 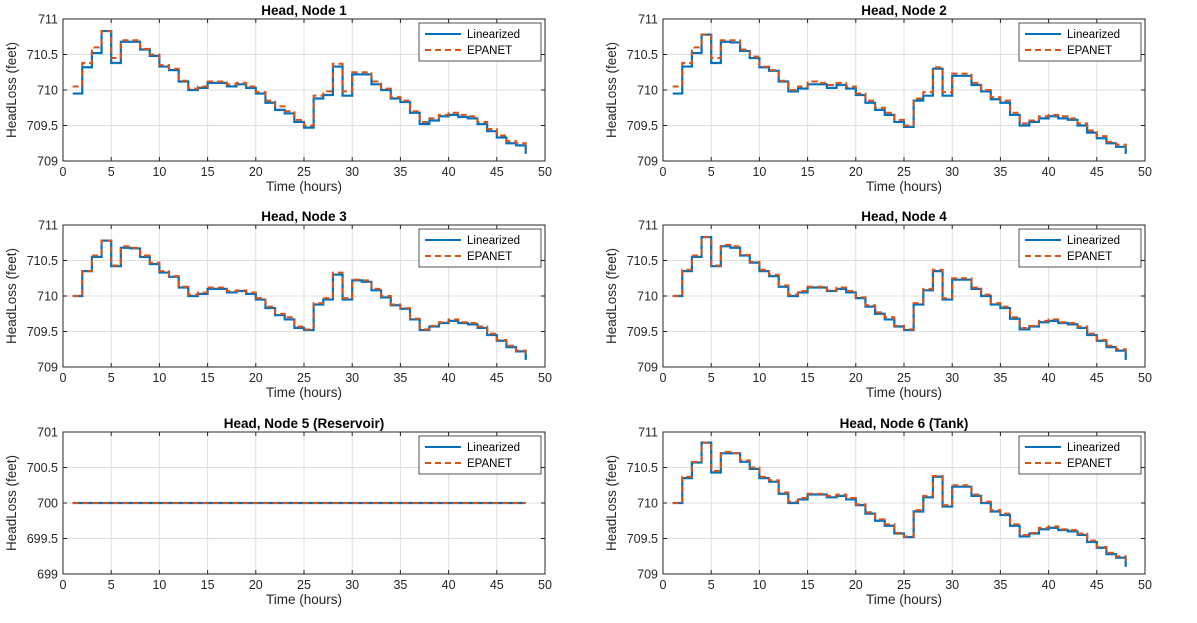 What do you see at coordinates (904, 216) in the screenshot?
I see `chart-title: Head, Node 4` at bounding box center [904, 216].